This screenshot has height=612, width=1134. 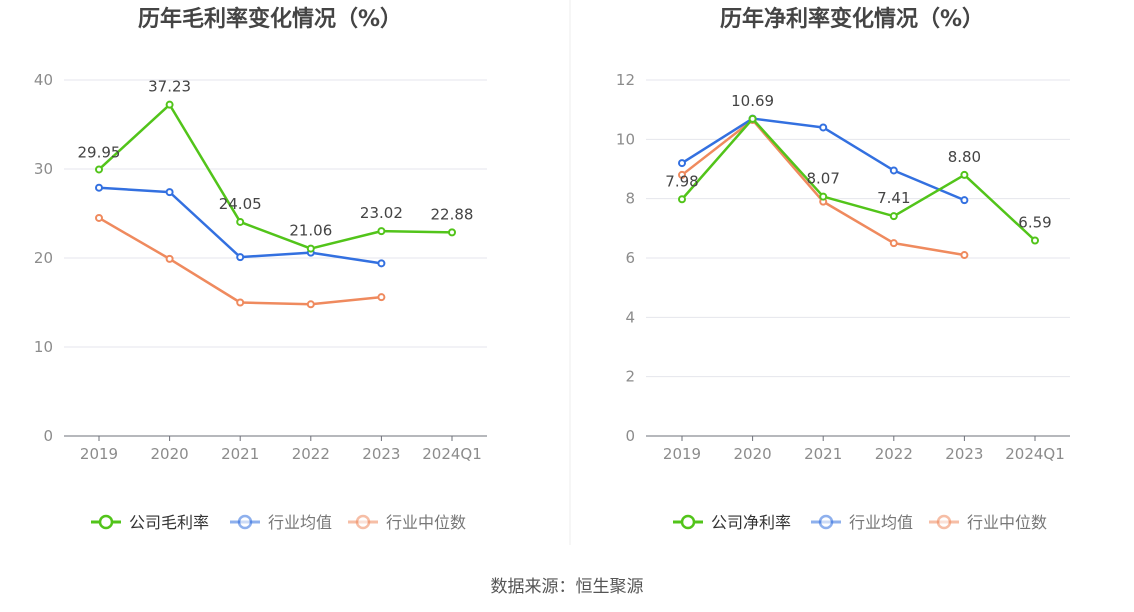 What do you see at coordinates (567, 587) in the screenshot?
I see `data-source-note: 数据来源：恒生聚源` at bounding box center [567, 587].